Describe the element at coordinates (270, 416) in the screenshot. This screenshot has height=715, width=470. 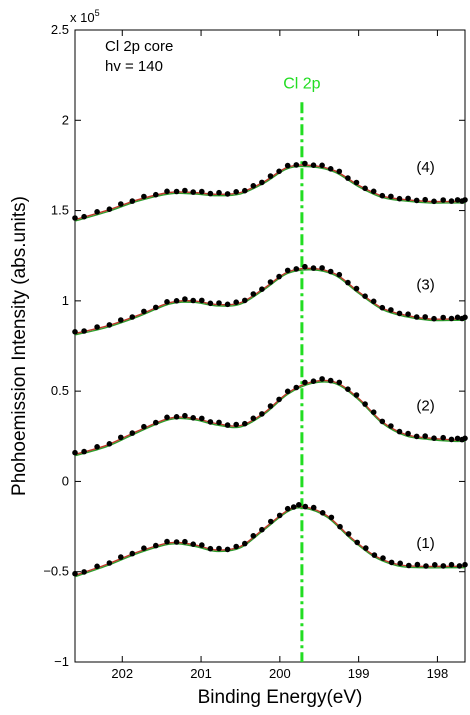
I see `series-2: (2)` at that location.